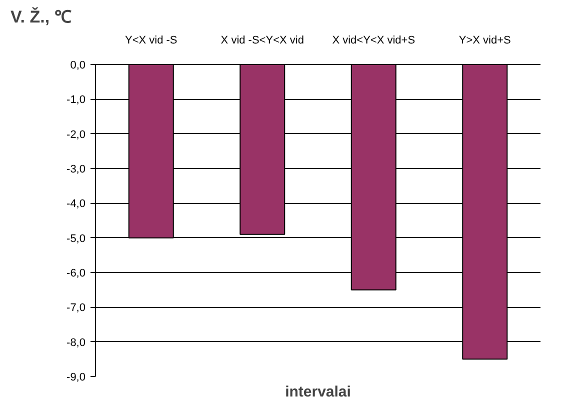 The width and height of the screenshot is (575, 419). I want to click on y-tick-label: -5,0, so click(76, 238).